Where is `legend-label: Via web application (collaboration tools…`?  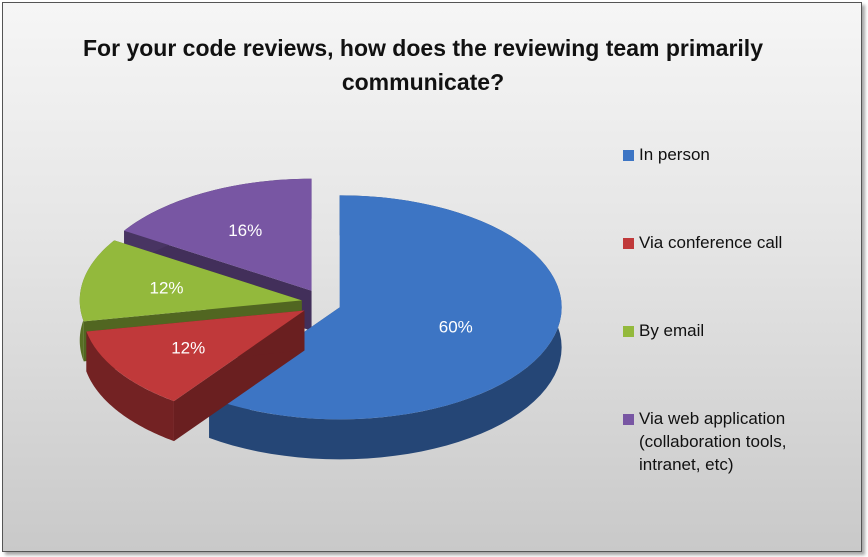
legend-label: Via web application (collaboration tools… is located at coordinates (713, 441).